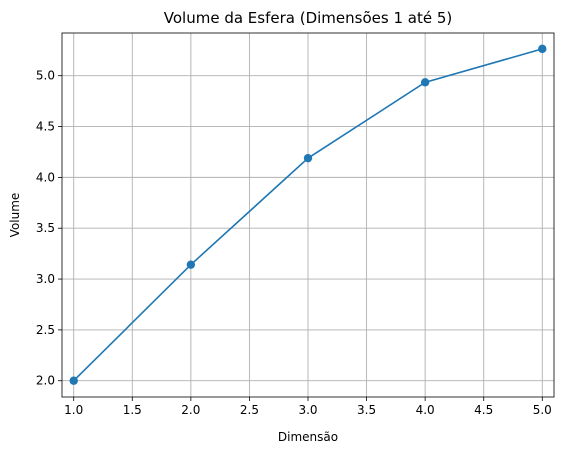  I want to click on x-tick-label: 1.0, so click(73, 410).